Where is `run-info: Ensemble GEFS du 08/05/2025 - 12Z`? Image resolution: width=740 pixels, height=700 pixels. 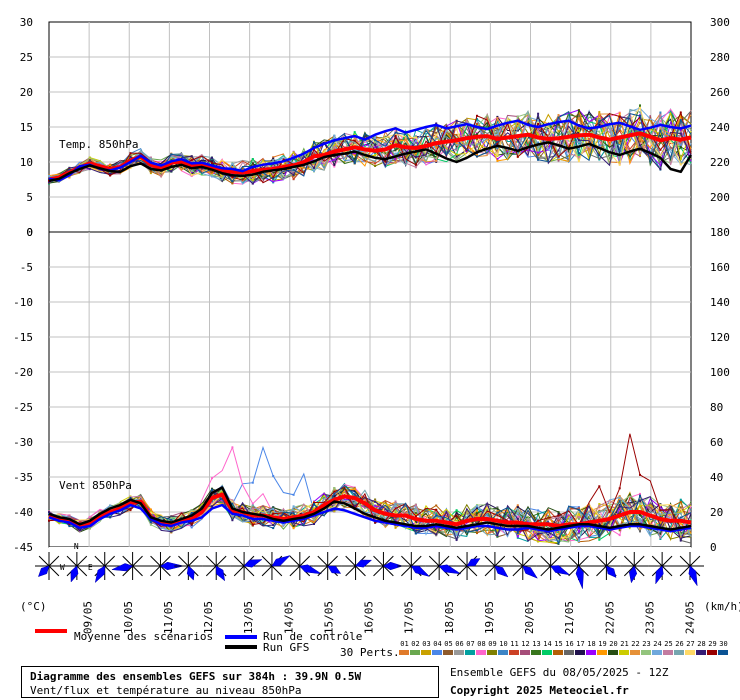 run-info: Ensemble GEFS du 08/05/2025 - 12Z is located at coordinates (559, 672).